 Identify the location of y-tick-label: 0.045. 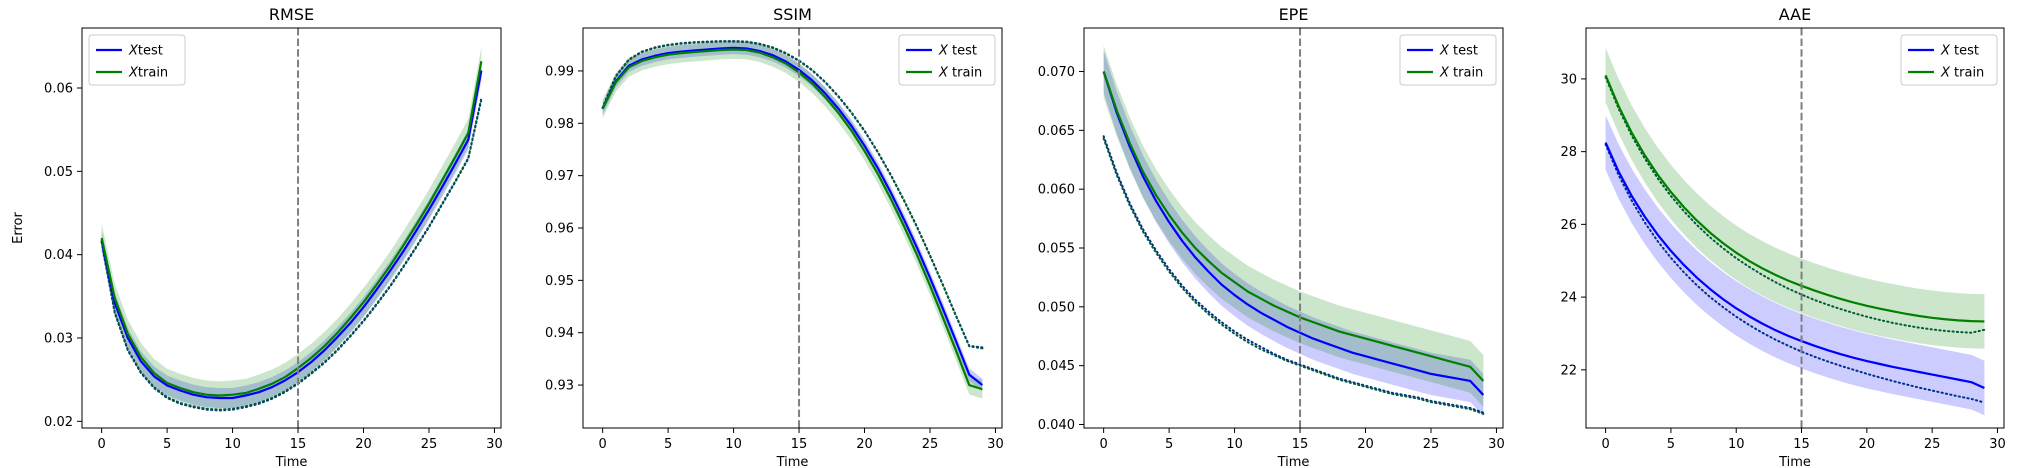
(1056, 366).